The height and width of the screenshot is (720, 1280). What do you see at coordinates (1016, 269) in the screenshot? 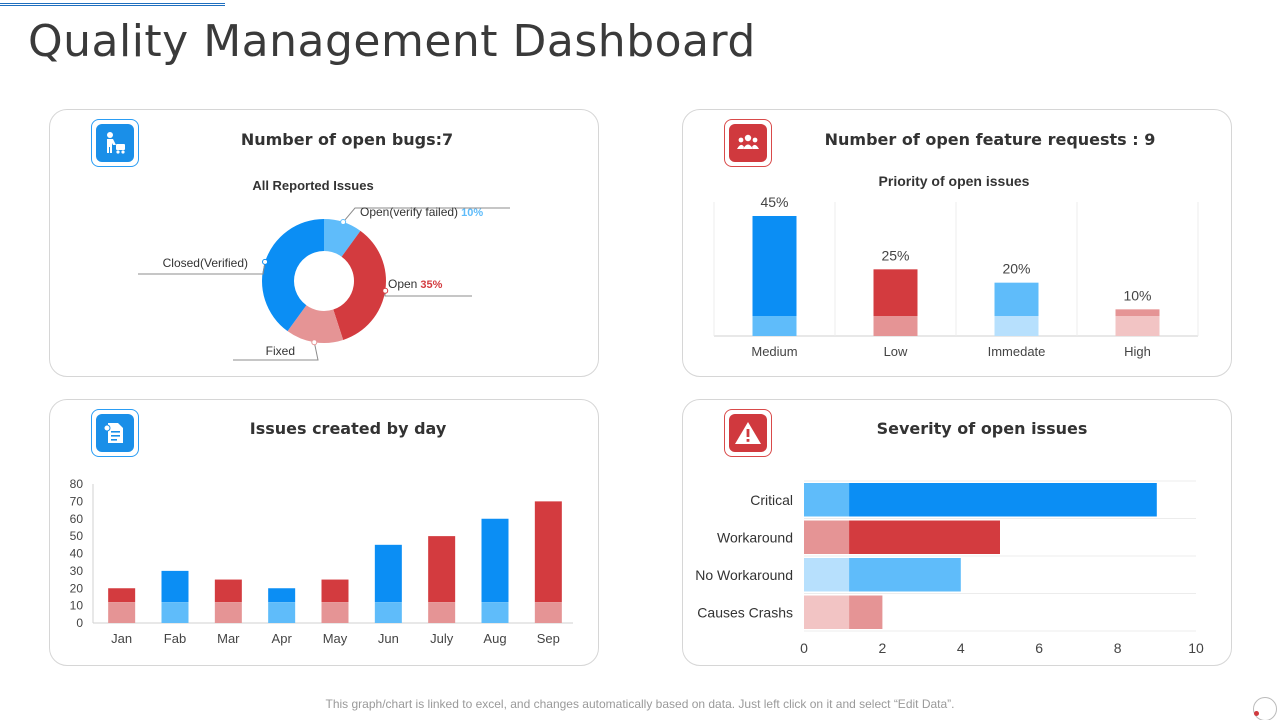
I see `priority-value-immedate: 20%` at bounding box center [1016, 269].